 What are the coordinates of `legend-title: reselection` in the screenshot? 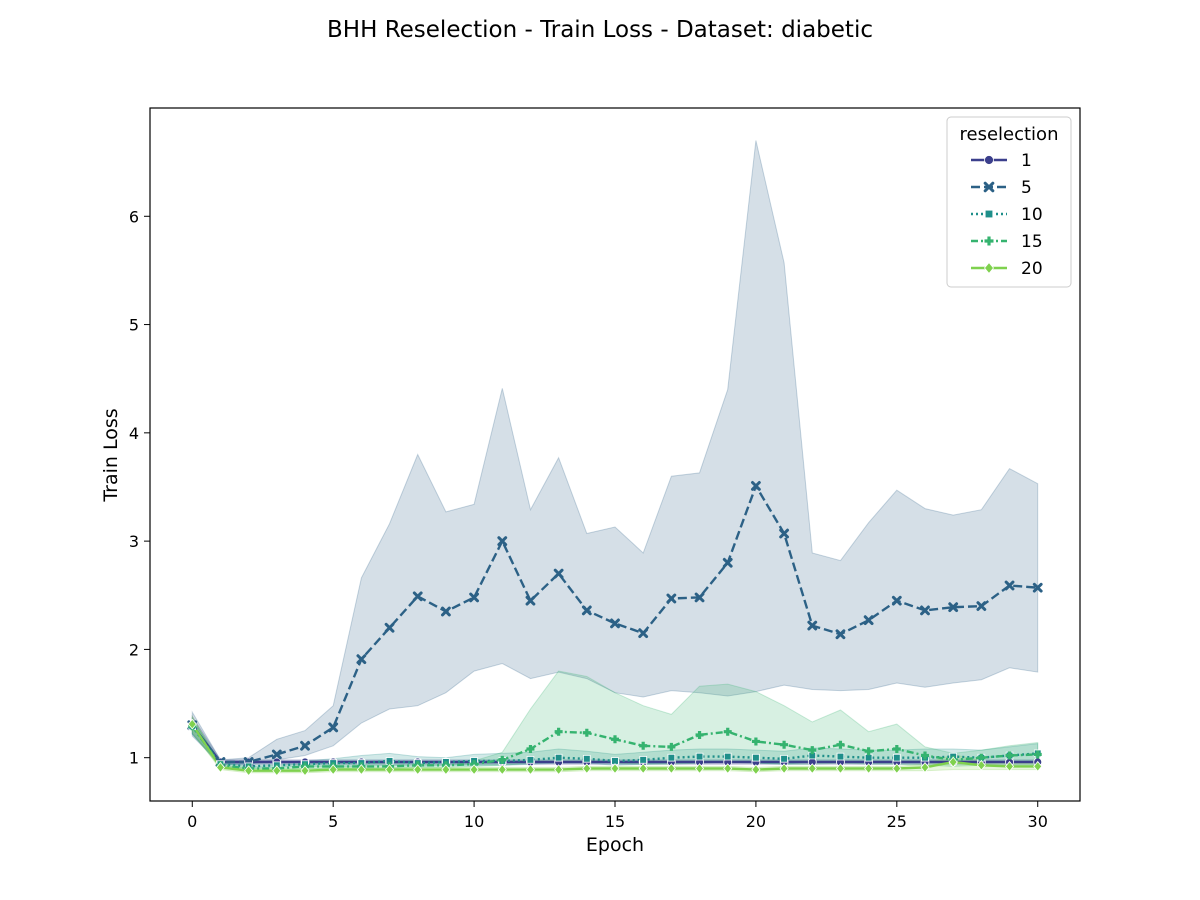 It's located at (1009, 134).